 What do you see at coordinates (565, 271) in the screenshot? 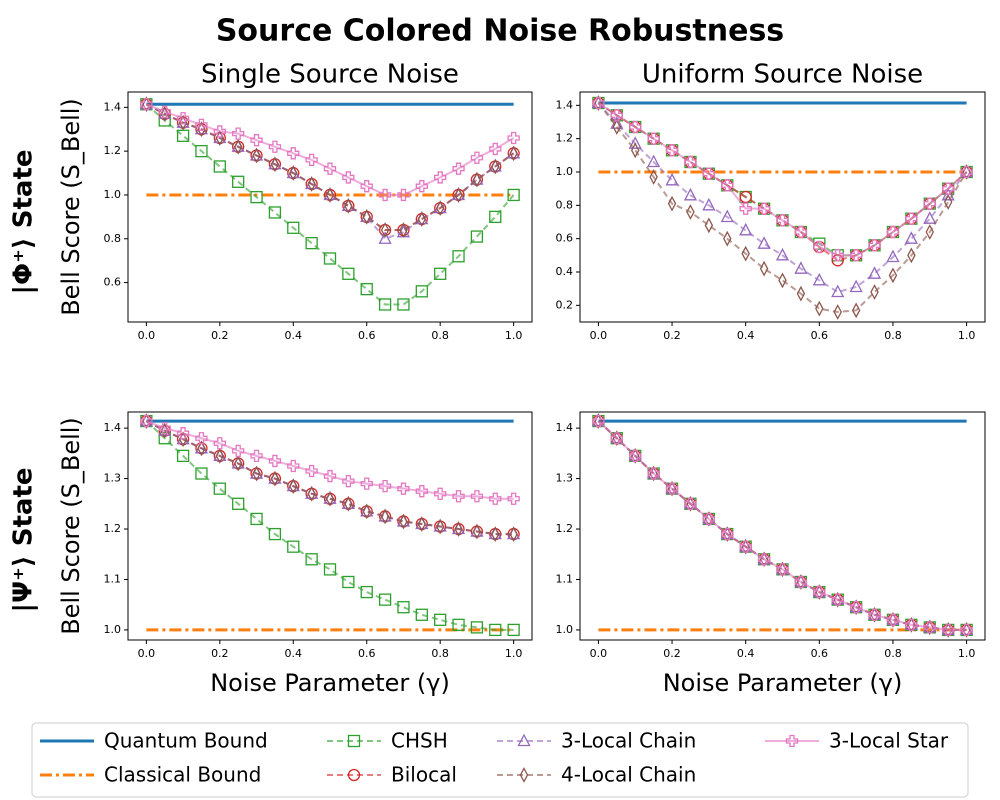
I see `y-tick-label: 0.4` at bounding box center [565, 271].